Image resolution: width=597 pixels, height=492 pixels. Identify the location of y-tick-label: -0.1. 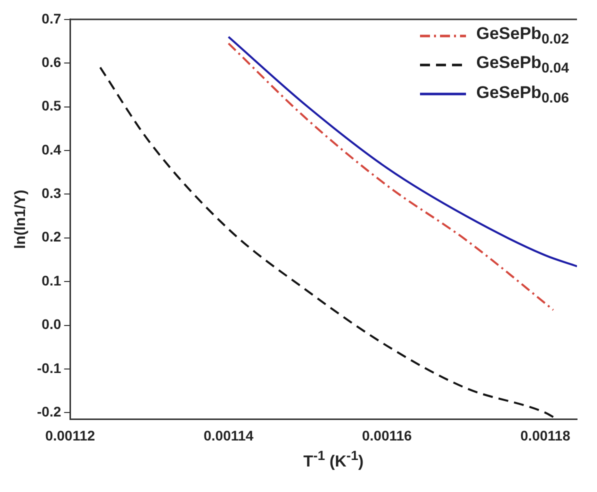
(49, 368).